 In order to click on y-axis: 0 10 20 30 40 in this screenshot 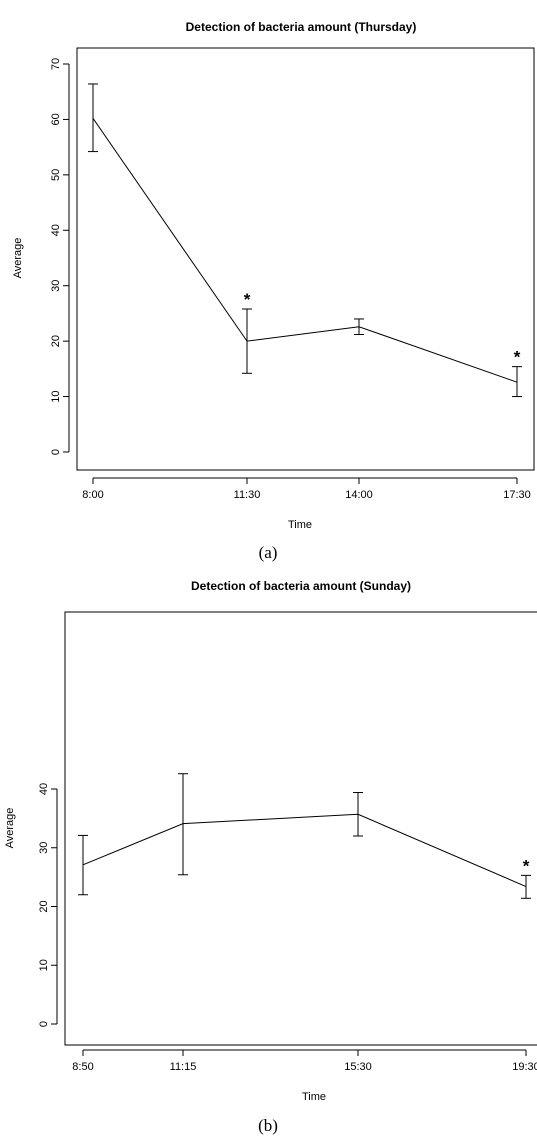, I will do `click(48, 905)`.